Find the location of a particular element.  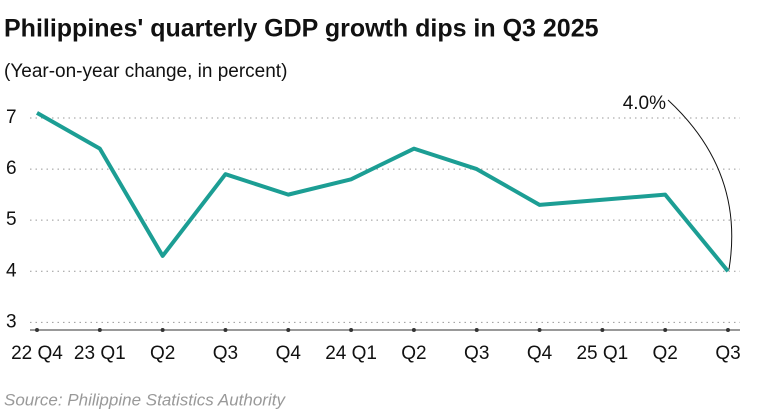

y-tick-label: 6 is located at coordinates (11, 168).